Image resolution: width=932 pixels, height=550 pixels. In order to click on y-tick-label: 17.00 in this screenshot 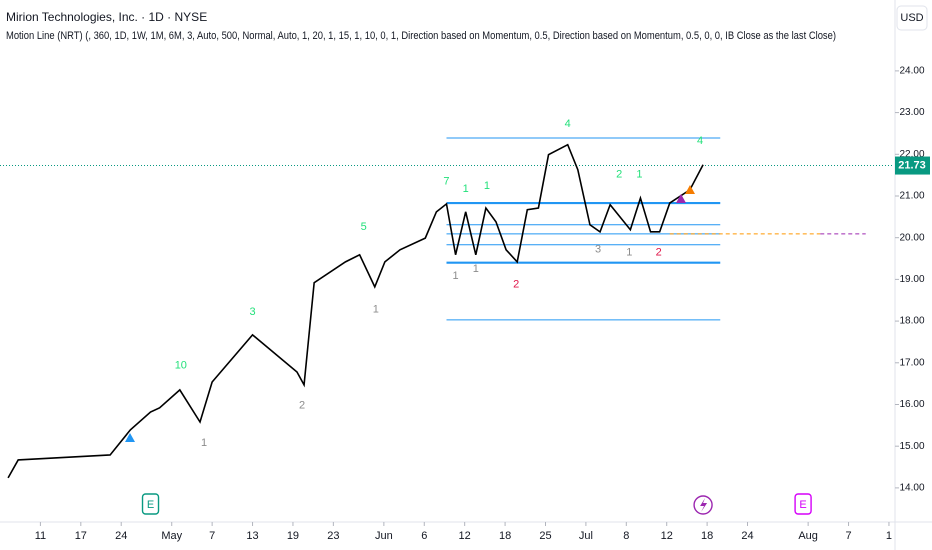, I will do `click(911, 362)`.